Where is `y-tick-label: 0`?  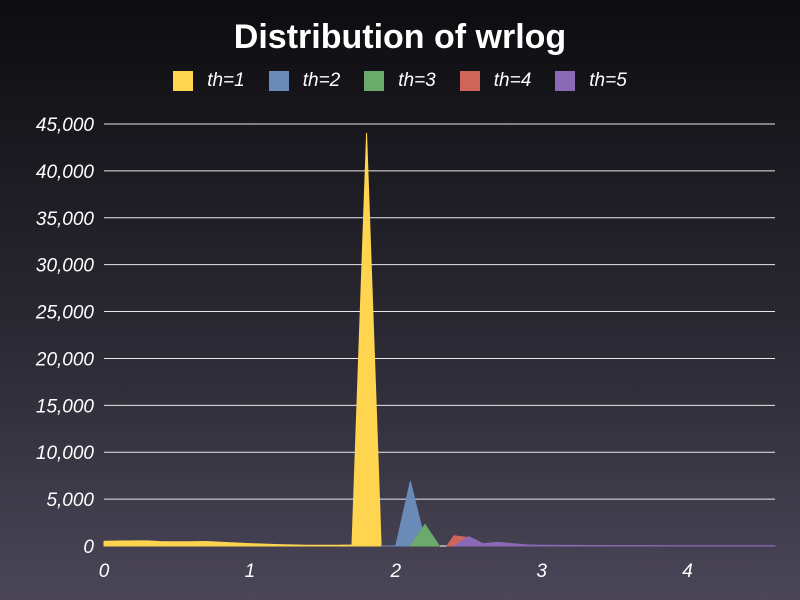 y-tick-label: 0 is located at coordinates (88, 547).